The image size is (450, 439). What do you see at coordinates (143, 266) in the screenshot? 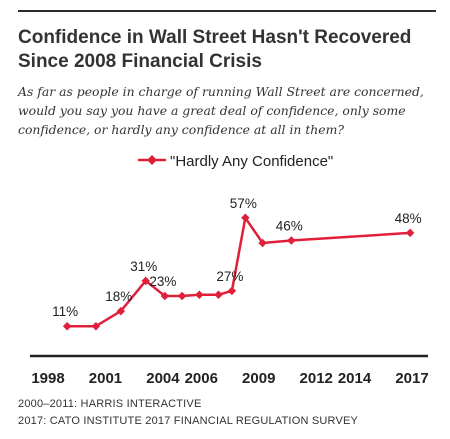
I see `data-label: 31%` at bounding box center [143, 266].